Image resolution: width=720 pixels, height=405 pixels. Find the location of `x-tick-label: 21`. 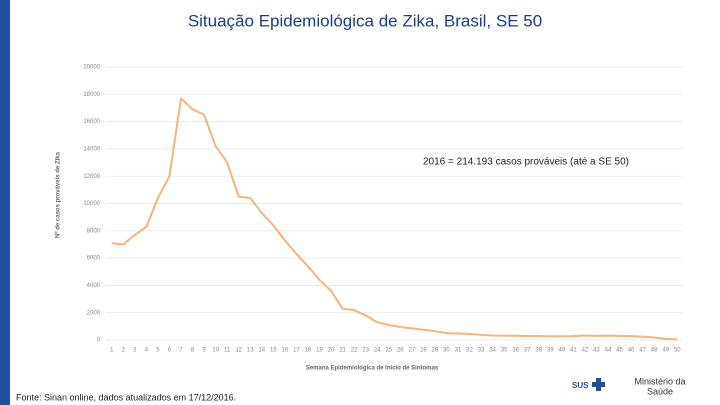

x-tick-label: 21 is located at coordinates (342, 351).